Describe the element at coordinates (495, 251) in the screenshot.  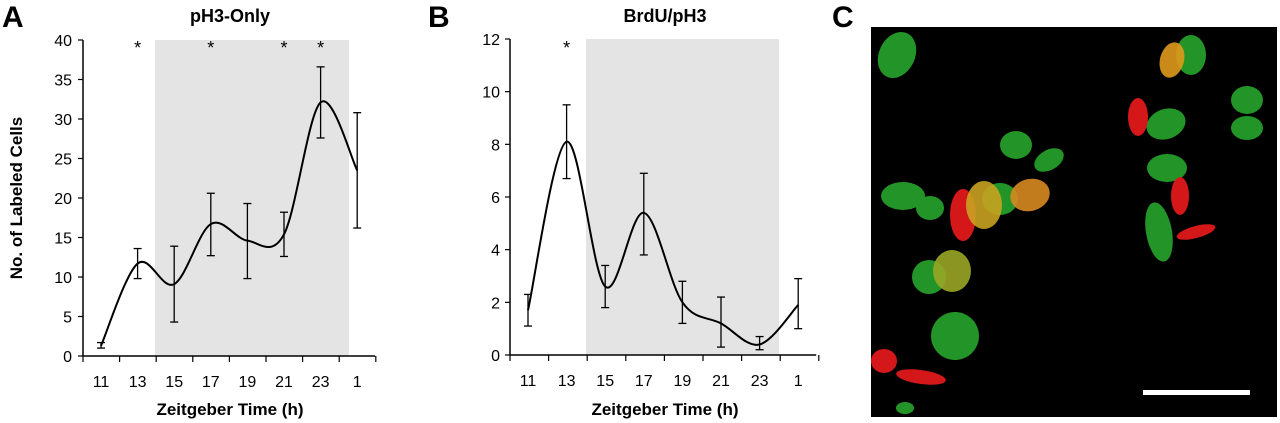
I see `y-tick-label: 4` at that location.